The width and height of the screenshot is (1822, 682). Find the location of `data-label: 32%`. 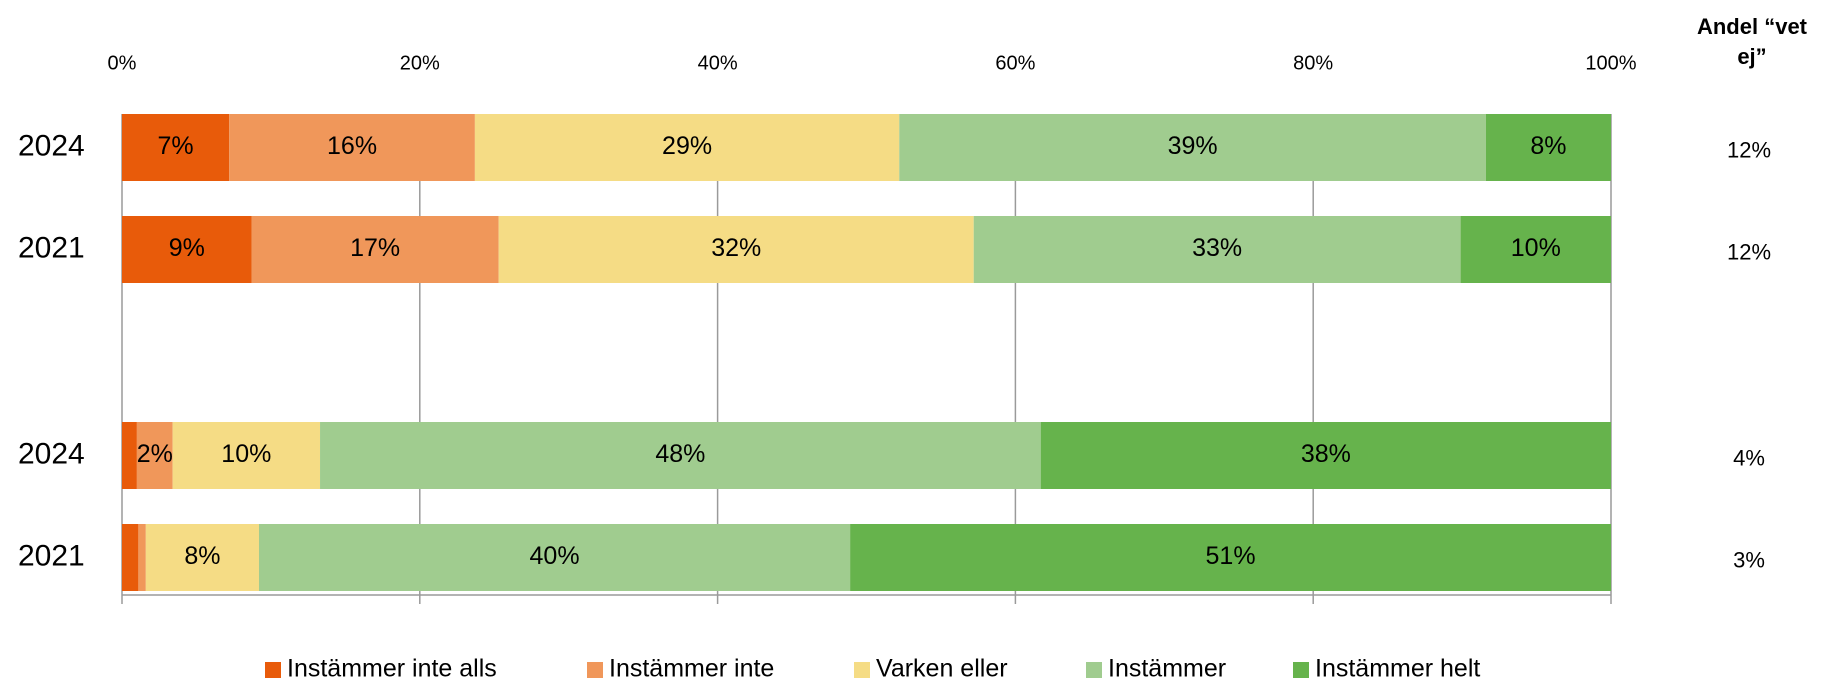

data-label: 32% is located at coordinates (736, 248).